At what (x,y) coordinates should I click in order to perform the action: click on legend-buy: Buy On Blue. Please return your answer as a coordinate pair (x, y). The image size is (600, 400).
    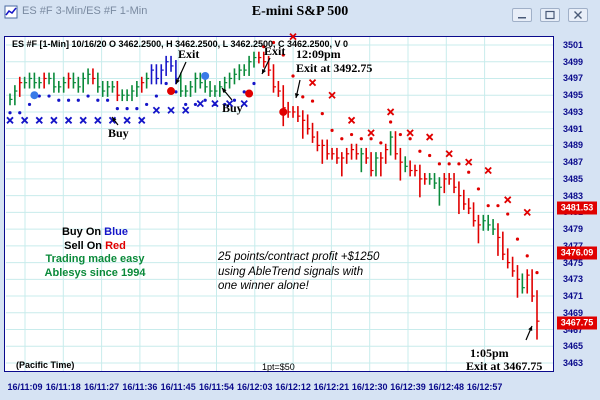
    Looking at the image, I should click on (94, 232).